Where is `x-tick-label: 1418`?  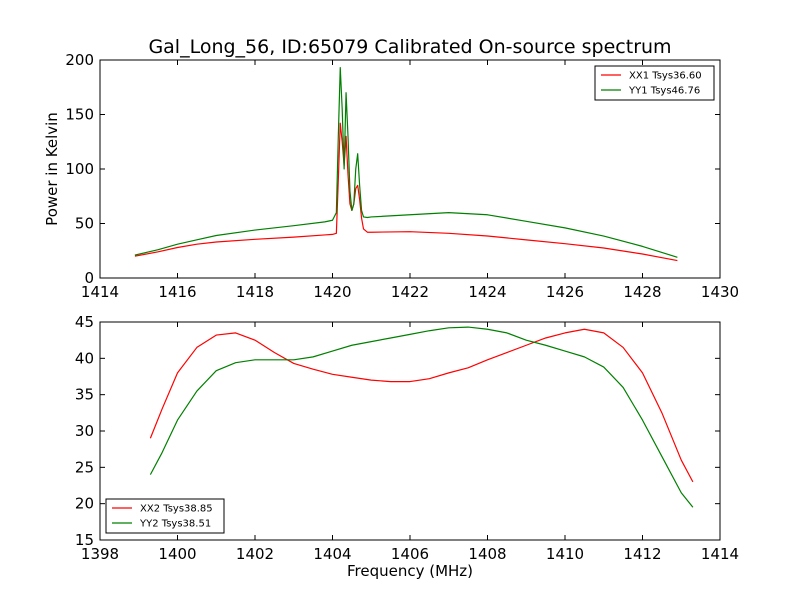
x-tick-label: 1418 is located at coordinates (255, 292).